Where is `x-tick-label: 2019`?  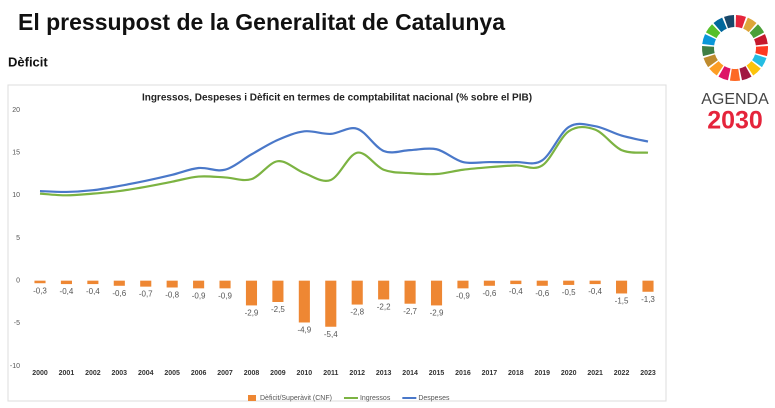 x-tick-label: 2019 is located at coordinates (542, 373).